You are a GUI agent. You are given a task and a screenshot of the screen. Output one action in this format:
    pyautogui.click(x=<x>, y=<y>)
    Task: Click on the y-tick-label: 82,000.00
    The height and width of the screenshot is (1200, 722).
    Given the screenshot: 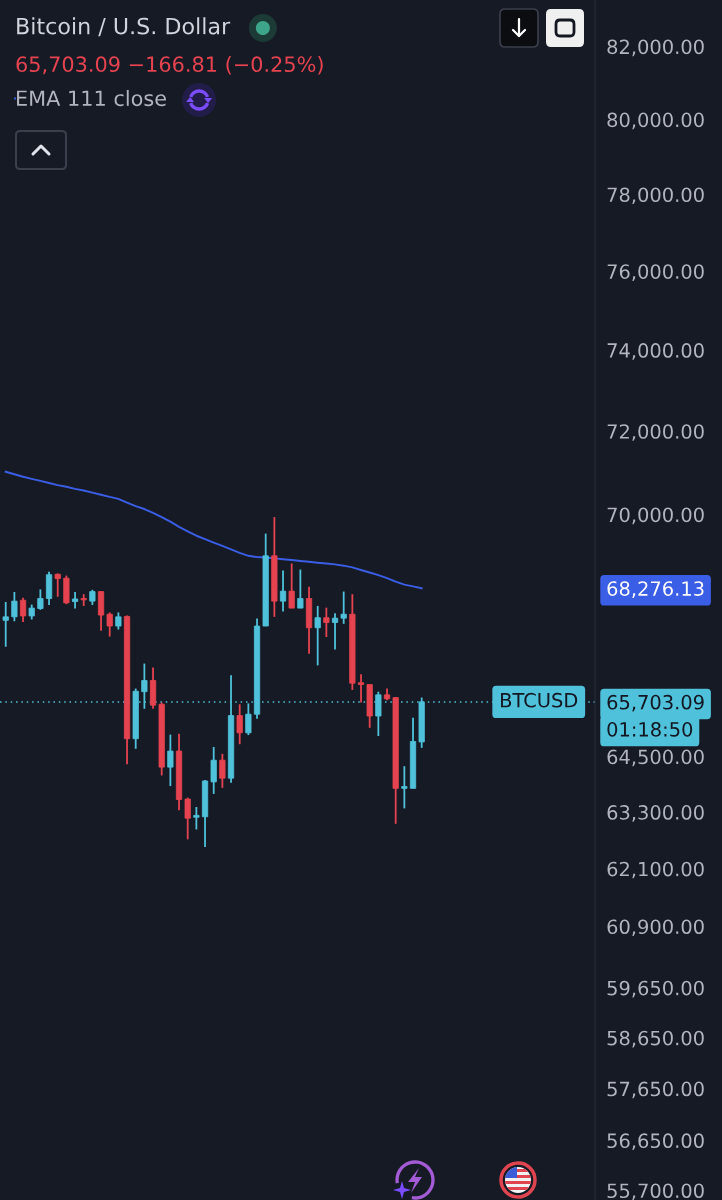 What is the action you would take?
    pyautogui.click(x=655, y=48)
    